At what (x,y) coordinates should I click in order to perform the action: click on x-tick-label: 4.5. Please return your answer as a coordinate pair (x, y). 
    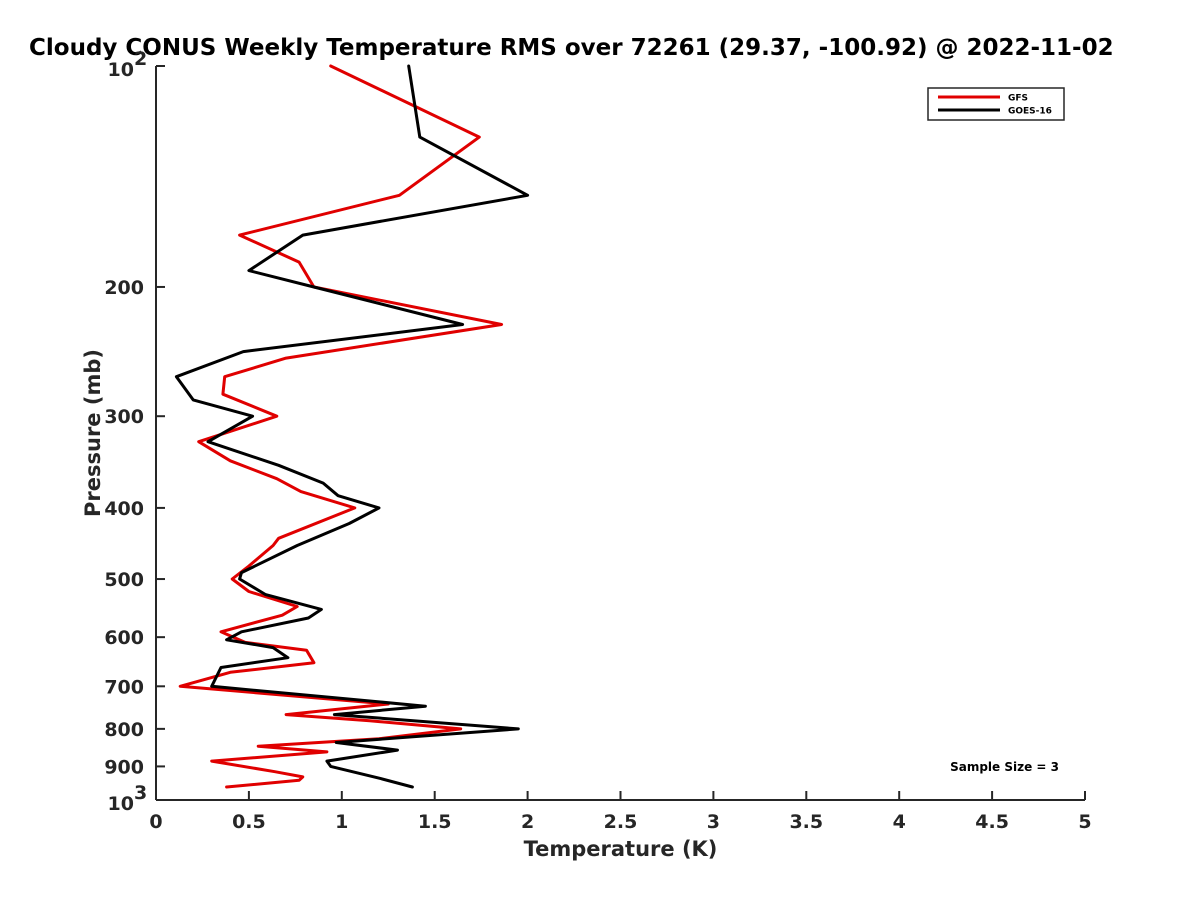
    Looking at the image, I should click on (992, 822).